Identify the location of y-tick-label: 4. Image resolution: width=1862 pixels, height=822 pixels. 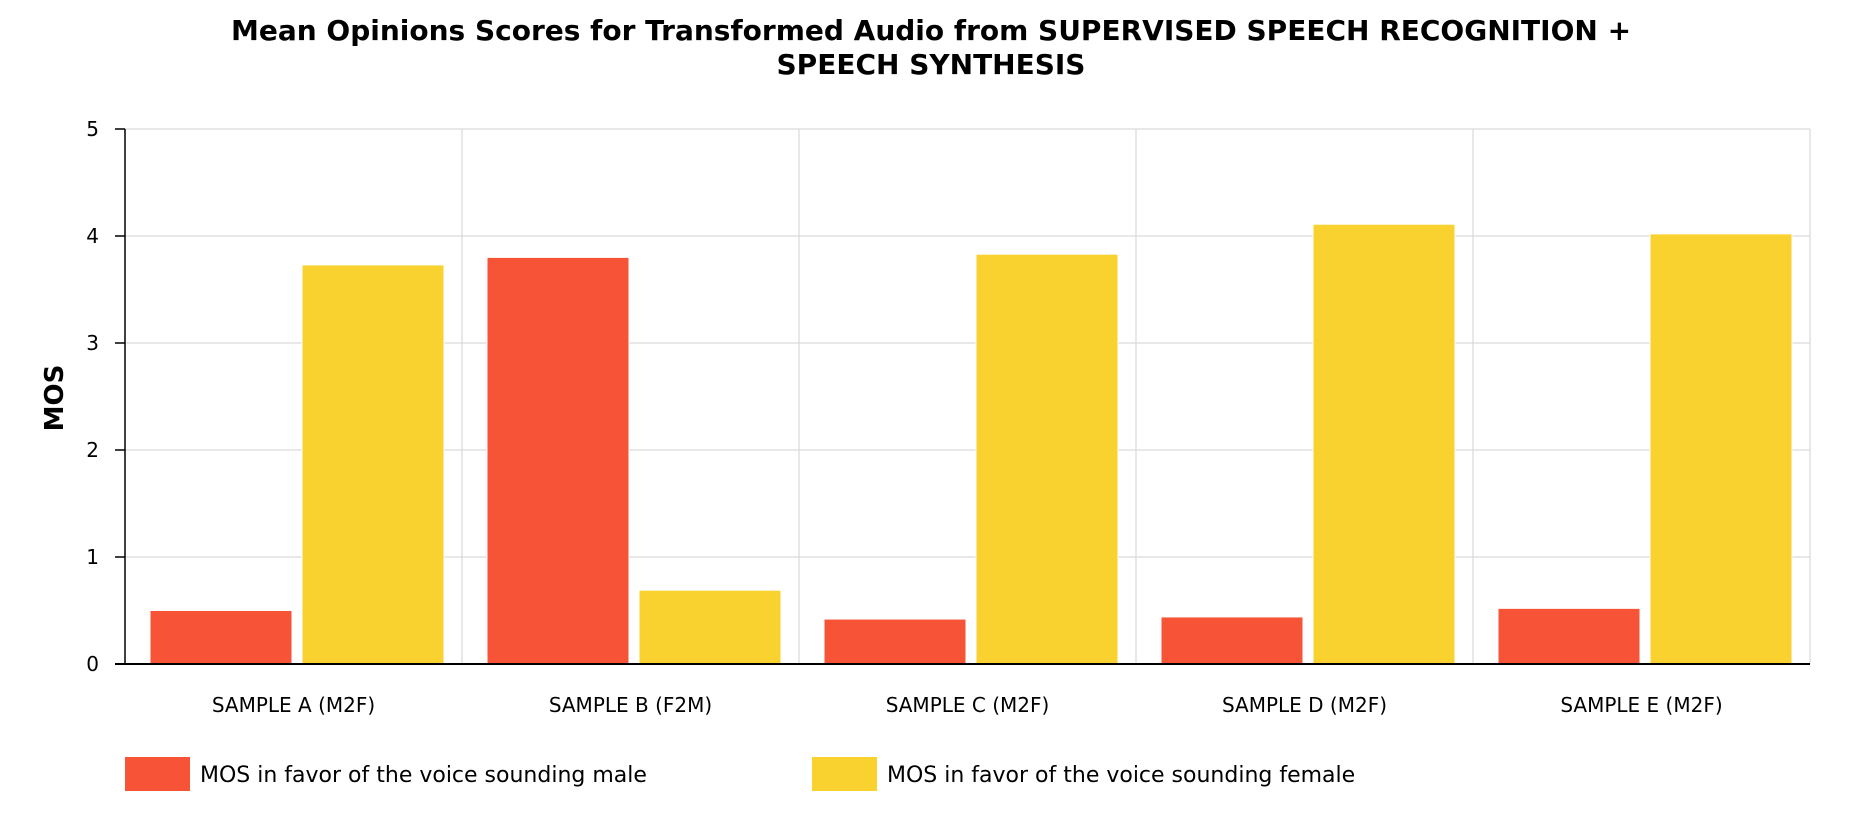
(92, 236).